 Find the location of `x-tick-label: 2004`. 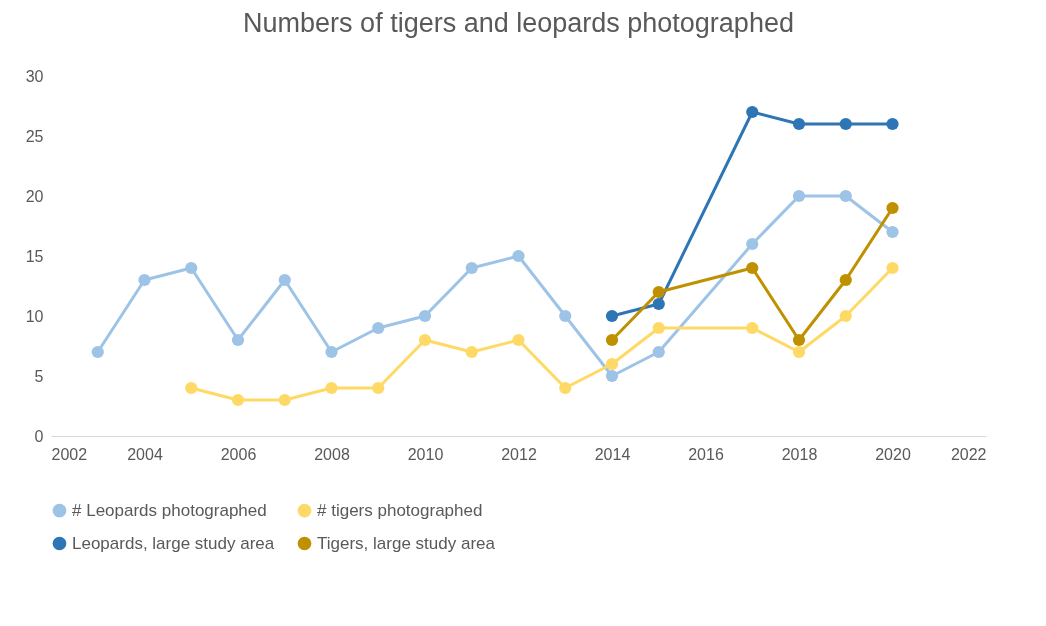

x-tick-label: 2004 is located at coordinates (145, 454).